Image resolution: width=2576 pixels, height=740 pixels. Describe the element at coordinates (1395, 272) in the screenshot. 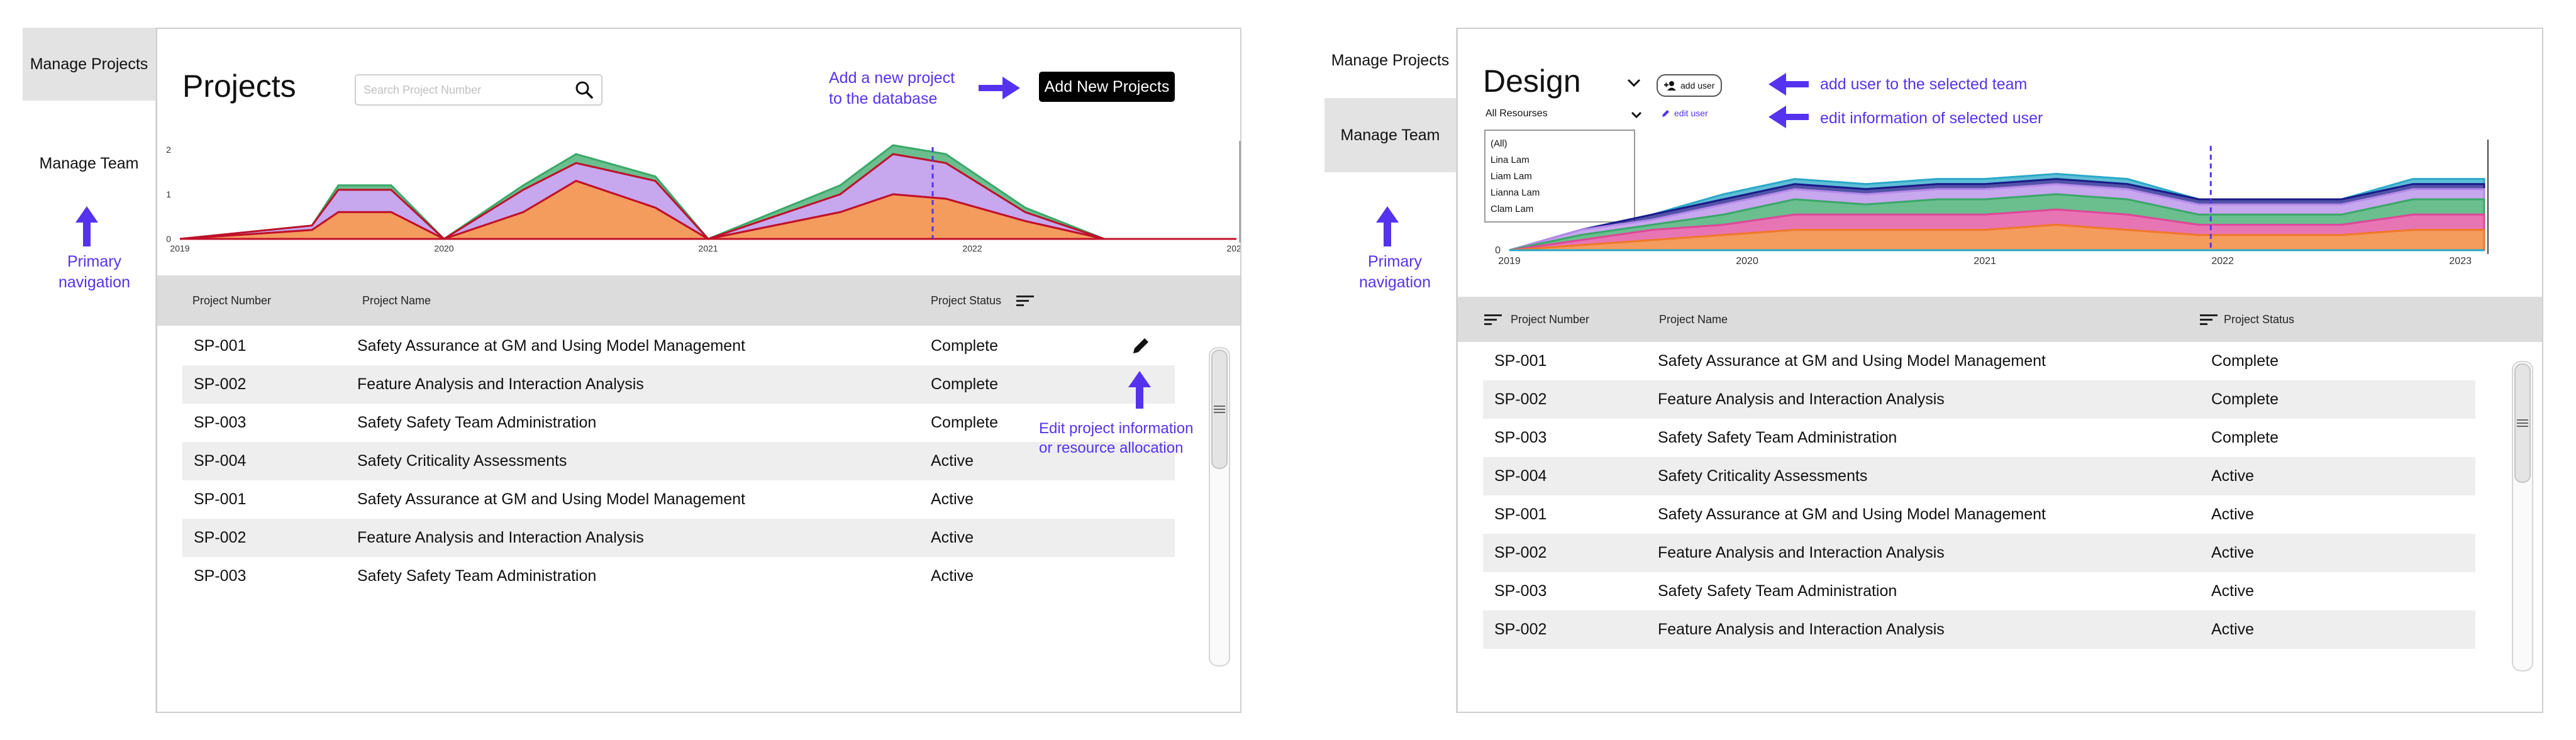

I see `right-nav-annotation: Primary navigation` at that location.